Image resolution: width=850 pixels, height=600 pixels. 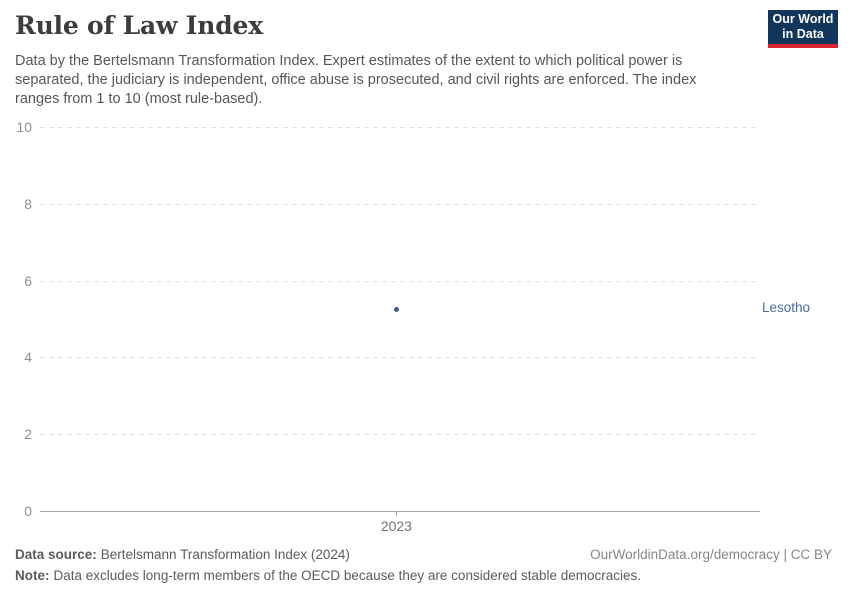 I want to click on owid-logo: Our World in Data, so click(x=803, y=29).